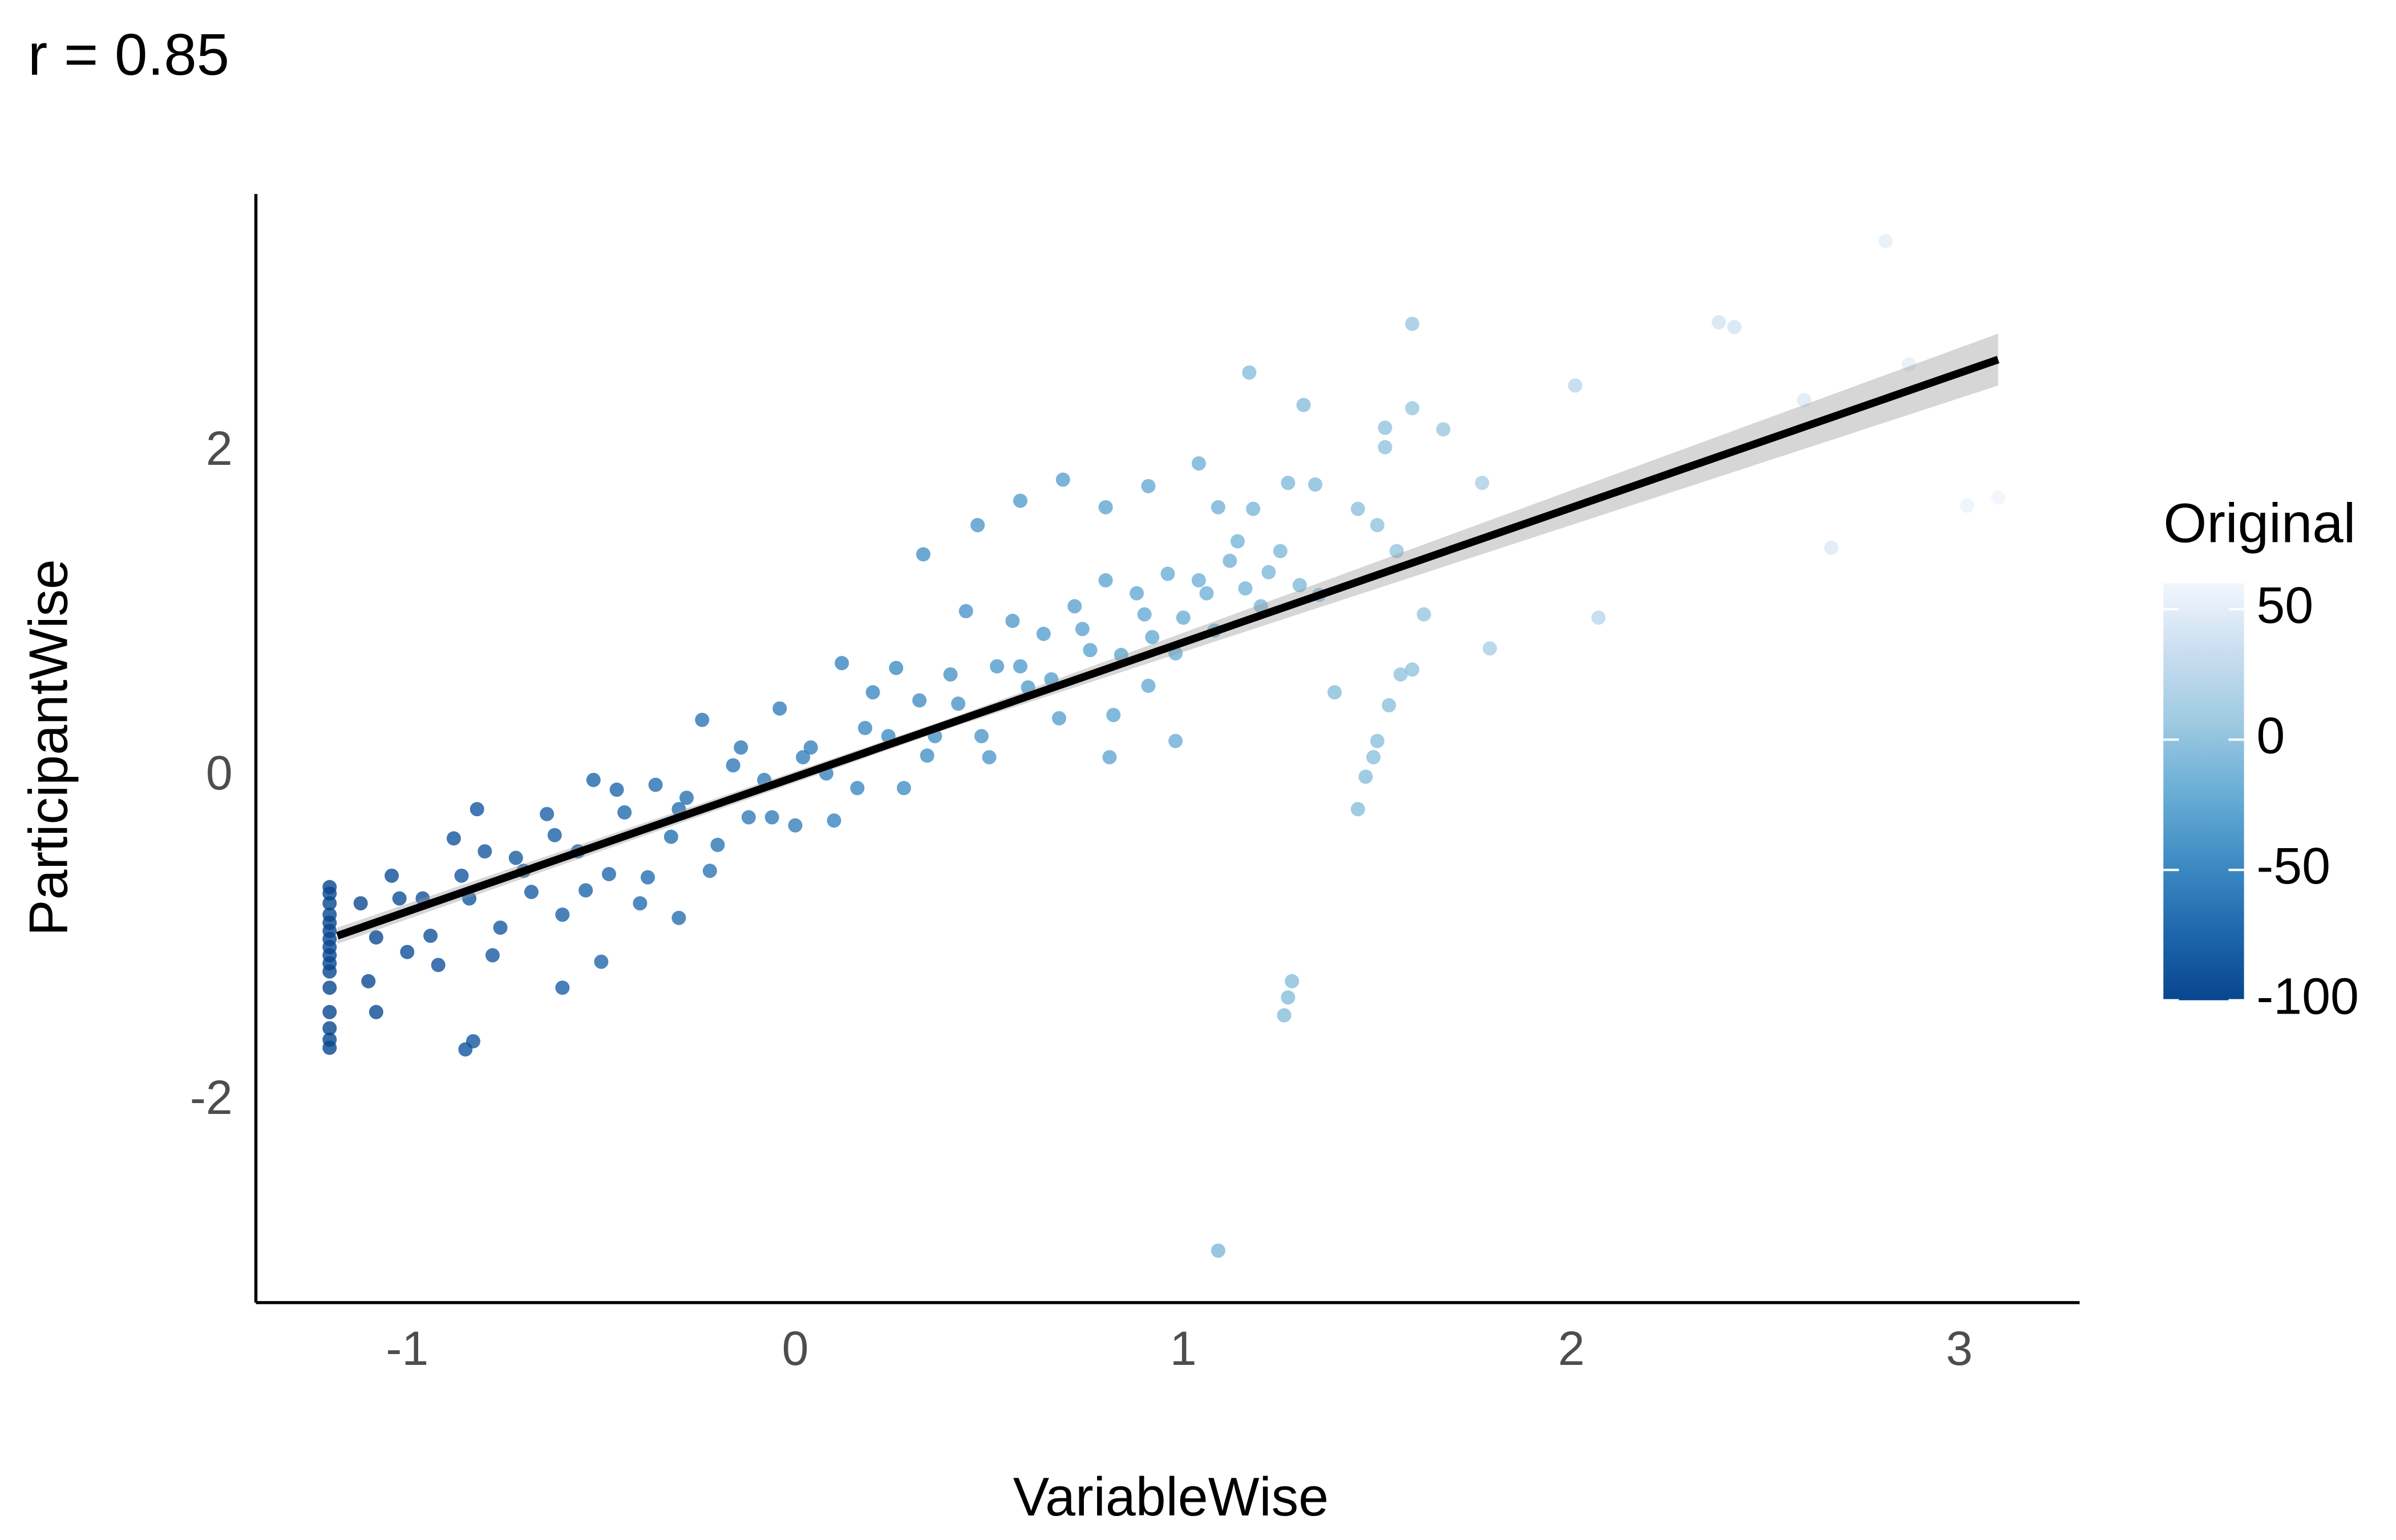  I want to click on x-tick-label: 2, so click(1572, 1349).